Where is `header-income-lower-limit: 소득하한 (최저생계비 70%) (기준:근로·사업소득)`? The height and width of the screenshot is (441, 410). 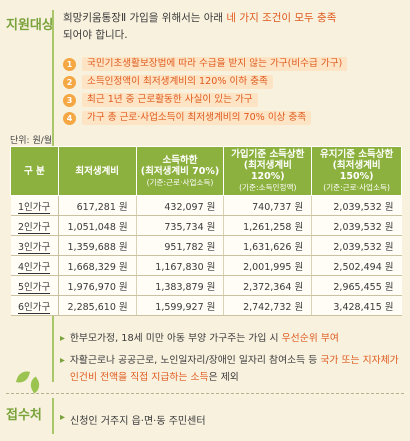
header-income-lower-limit: 소득하한 (최저생계비 70%) (기준:근로·사업소득) is located at coordinates (180, 171).